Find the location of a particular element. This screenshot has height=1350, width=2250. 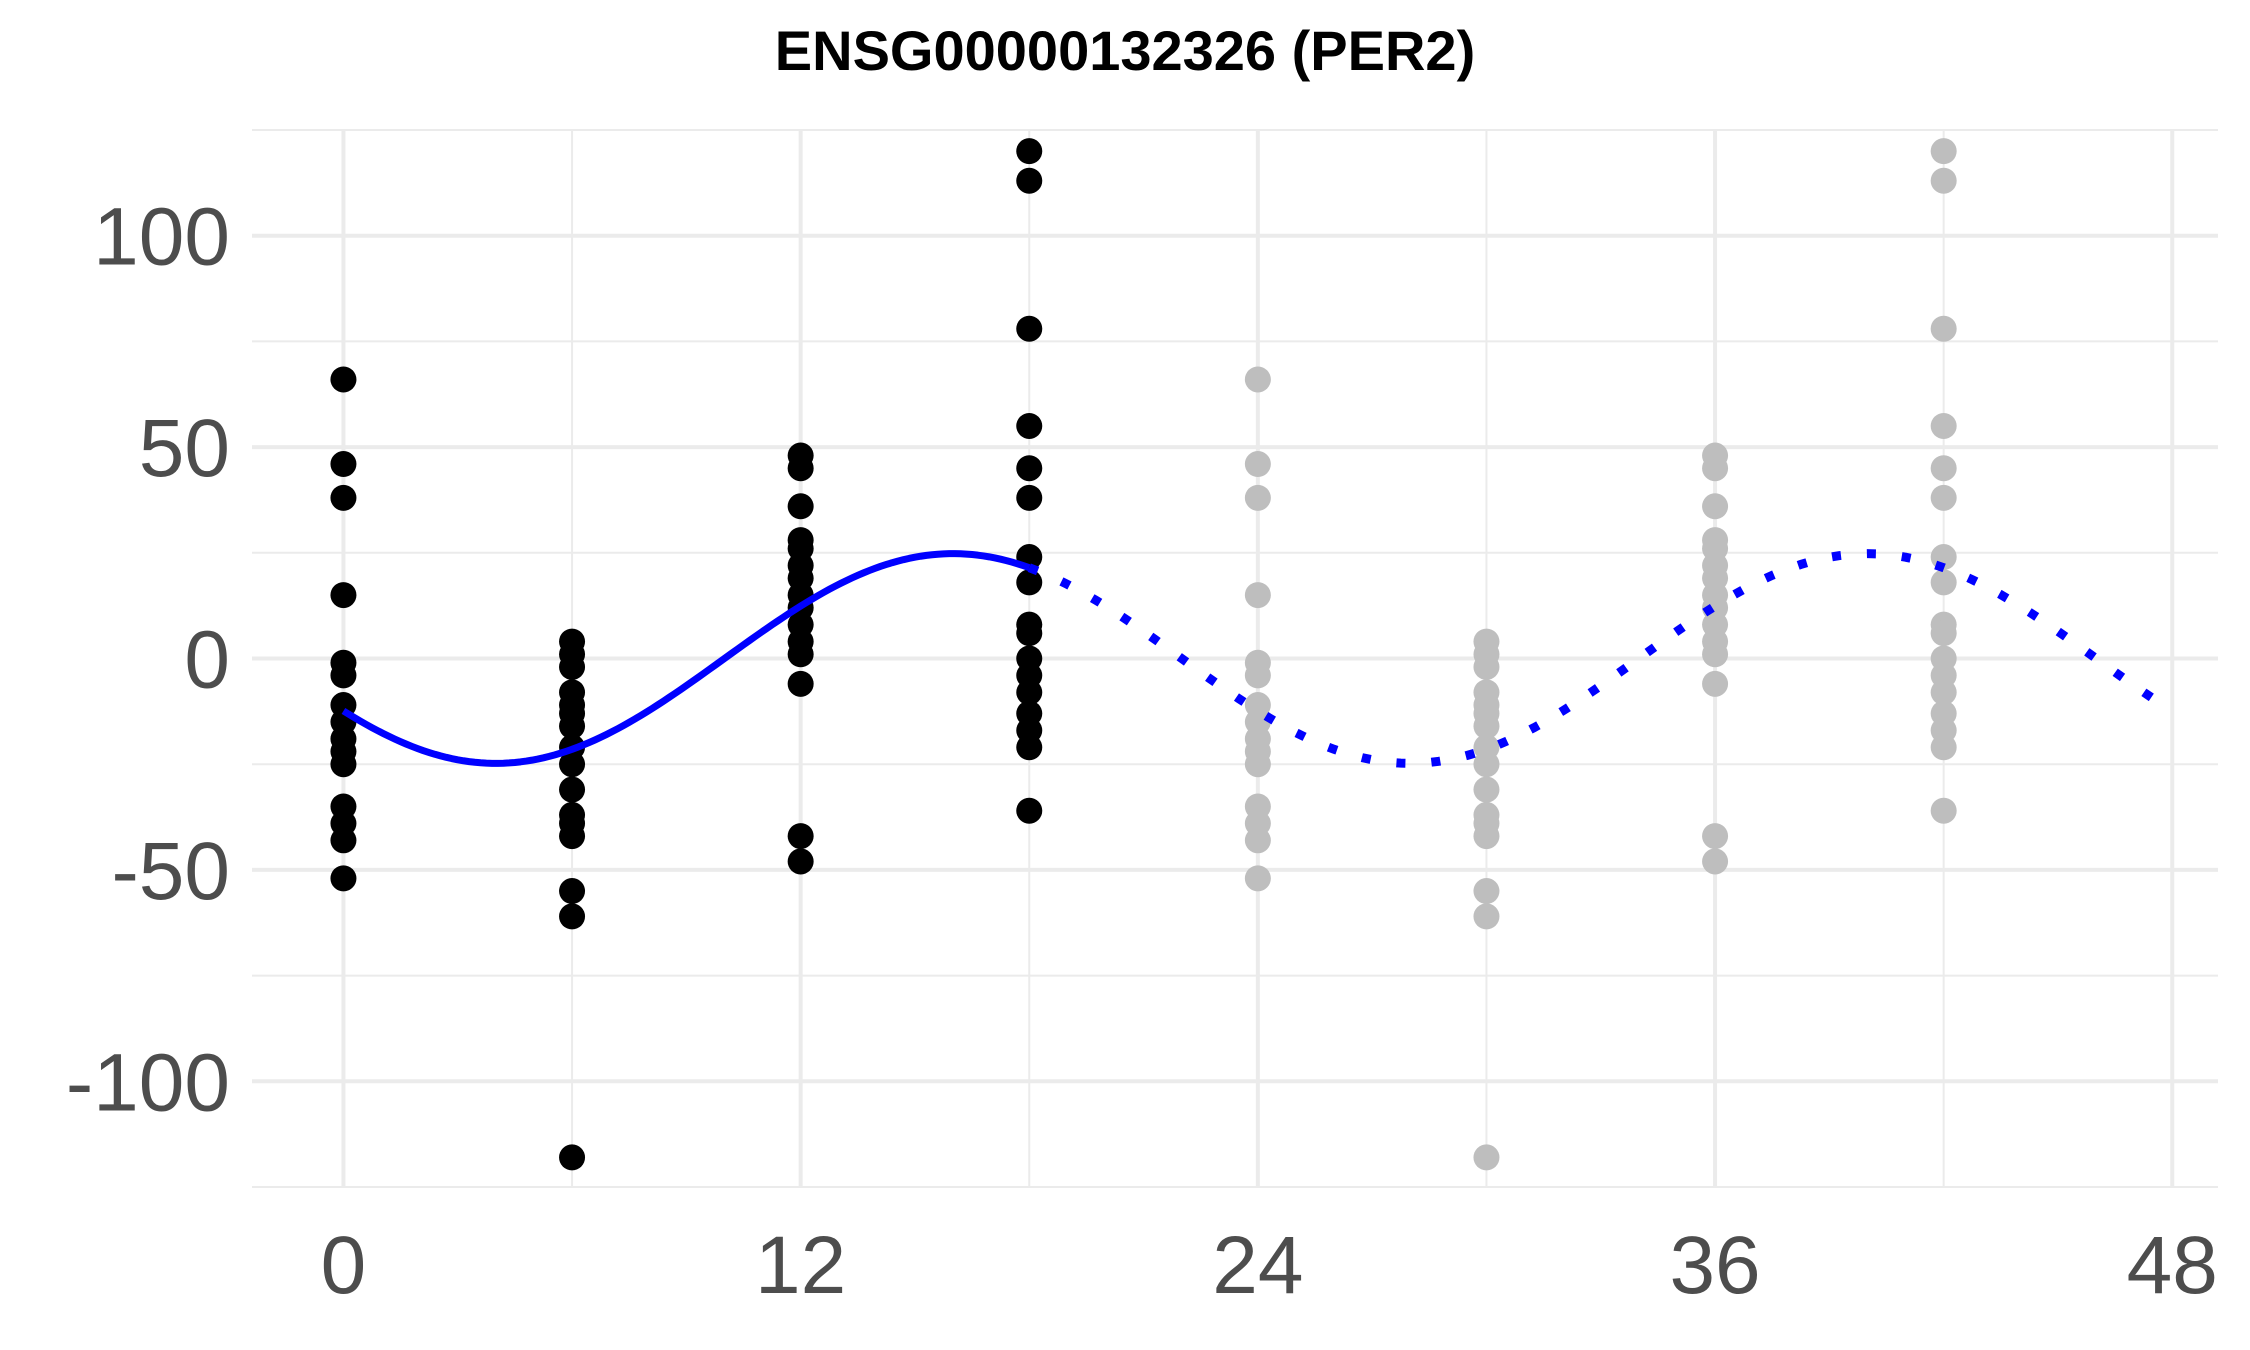

x-tick-label: 12 is located at coordinates (800, 1265).